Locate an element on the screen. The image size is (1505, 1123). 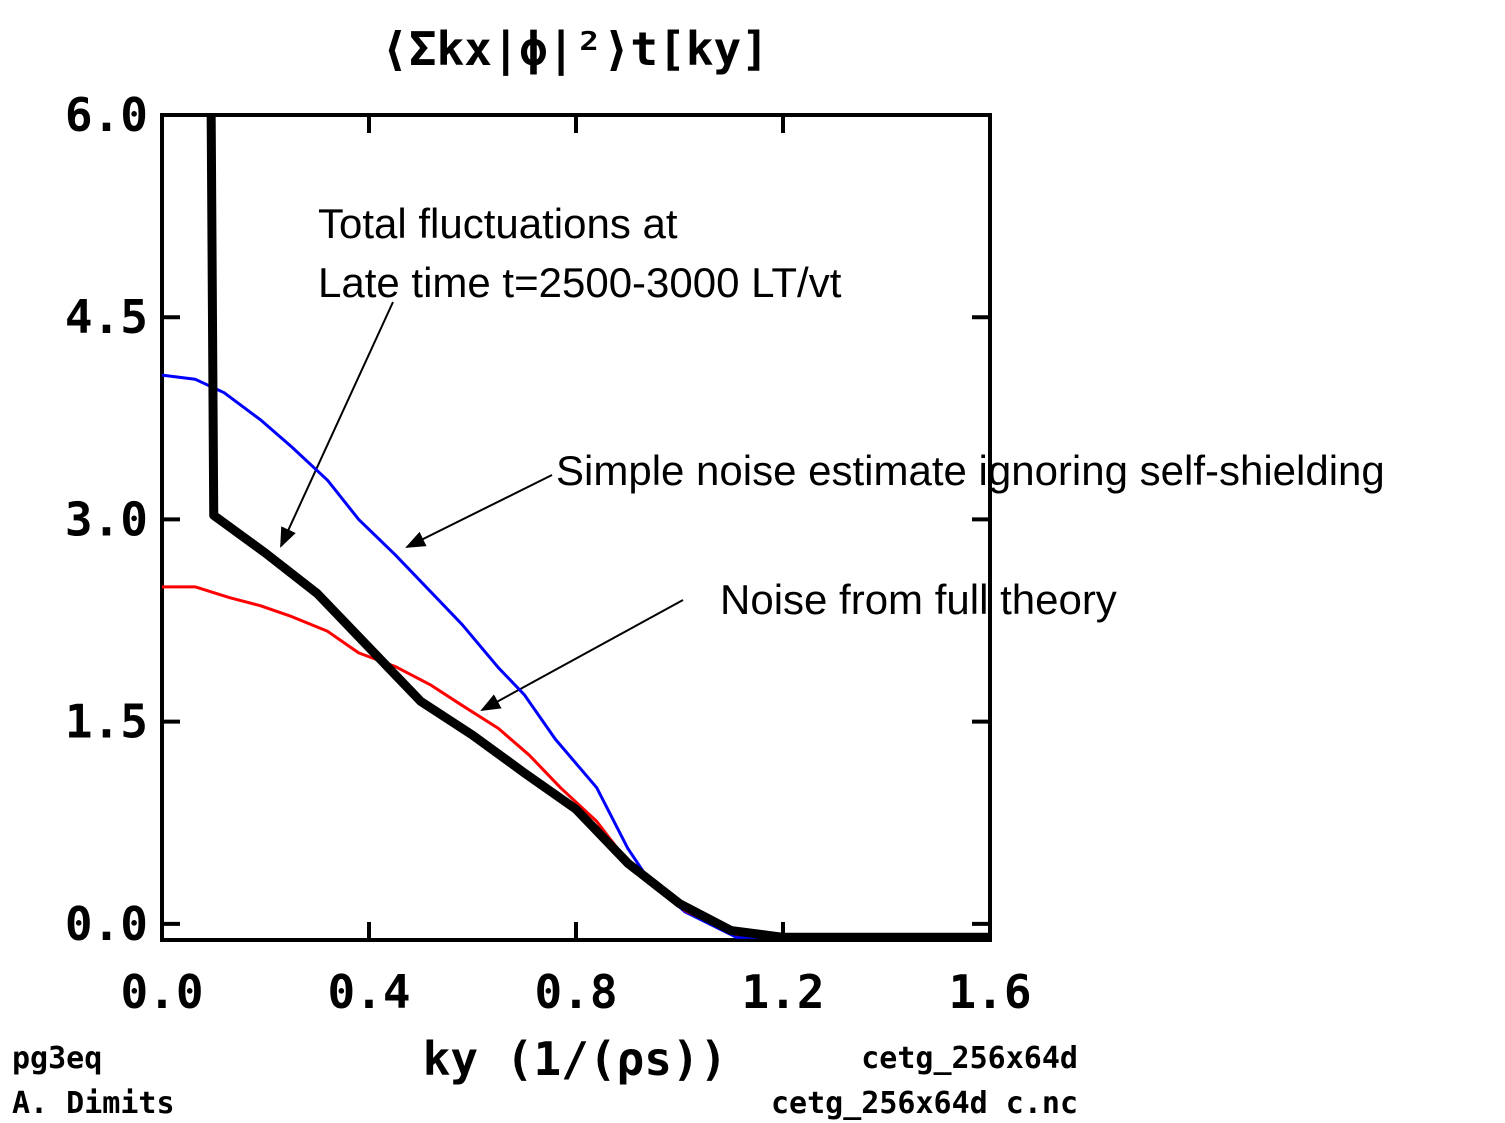
x-tick-label: 1.6 is located at coordinates (989, 992).